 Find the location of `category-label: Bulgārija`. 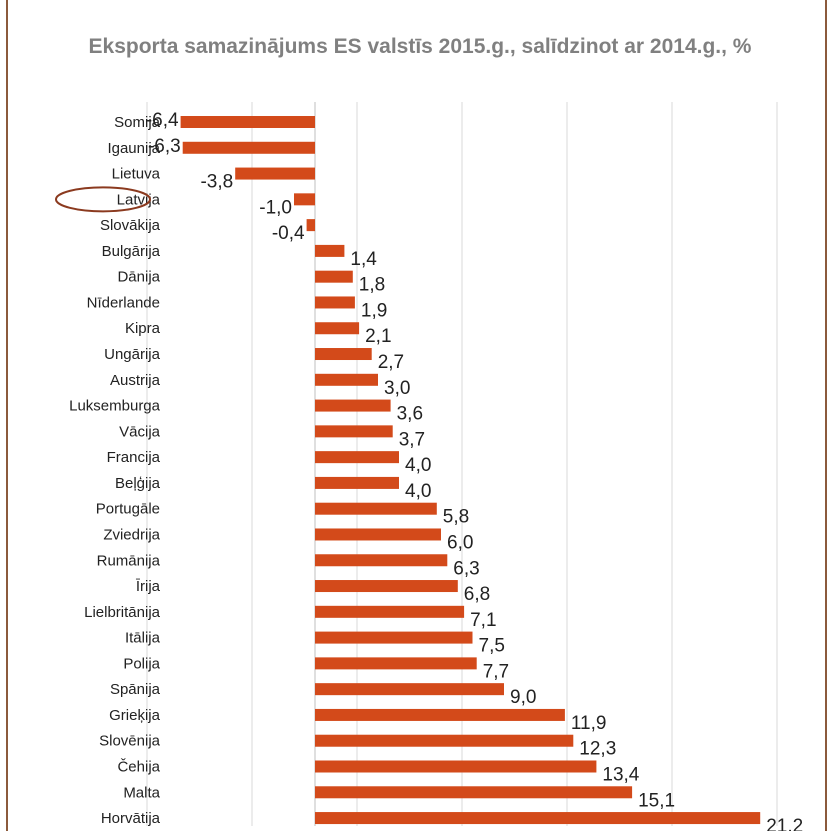

category-label: Bulgārija is located at coordinates (131, 251).